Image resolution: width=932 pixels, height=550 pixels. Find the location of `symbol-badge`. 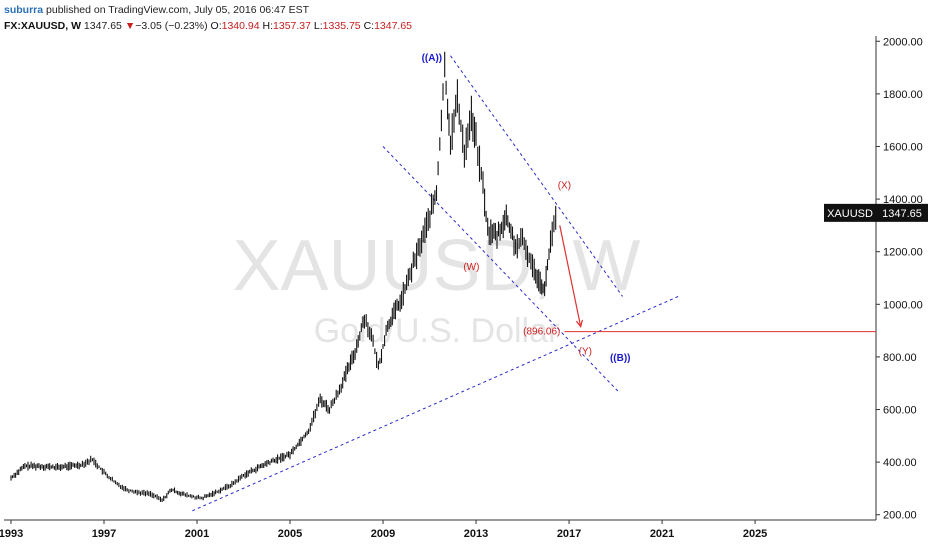

symbol-badge is located at coordinates (850, 212).